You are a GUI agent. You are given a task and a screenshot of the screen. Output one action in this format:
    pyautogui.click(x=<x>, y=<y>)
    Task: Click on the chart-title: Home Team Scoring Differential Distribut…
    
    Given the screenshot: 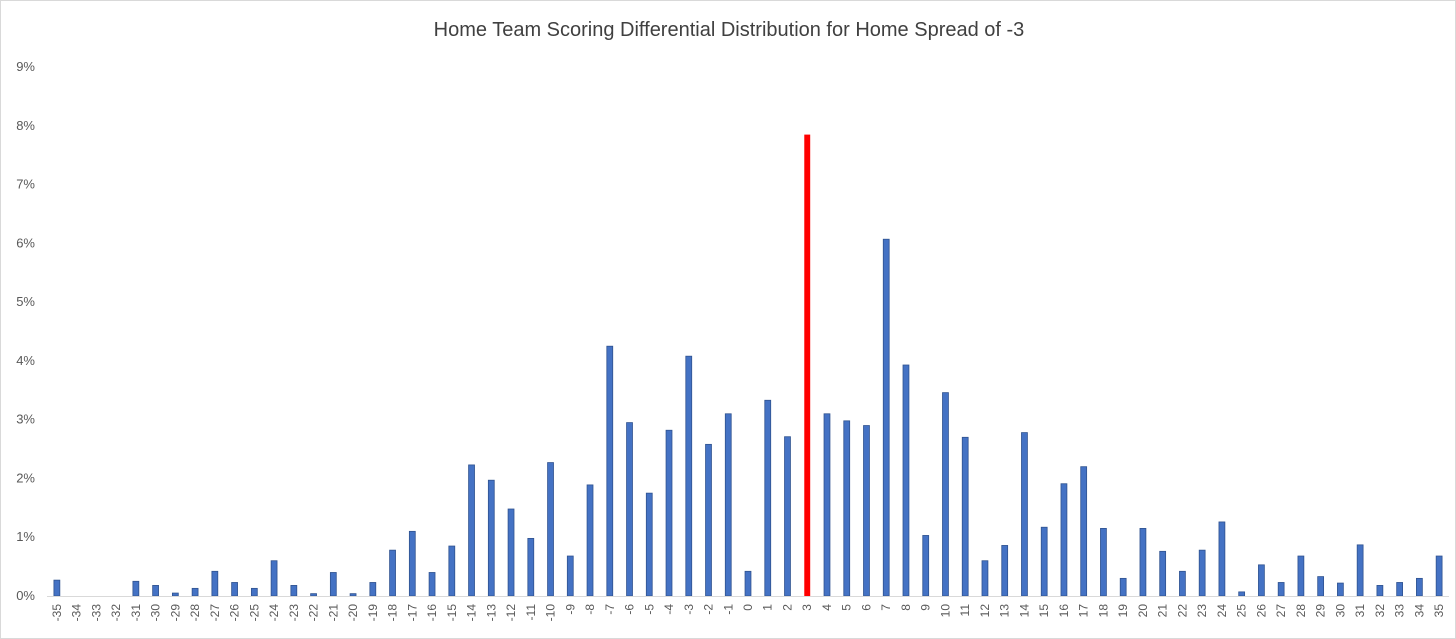 What is the action you would take?
    pyautogui.click(x=729, y=30)
    